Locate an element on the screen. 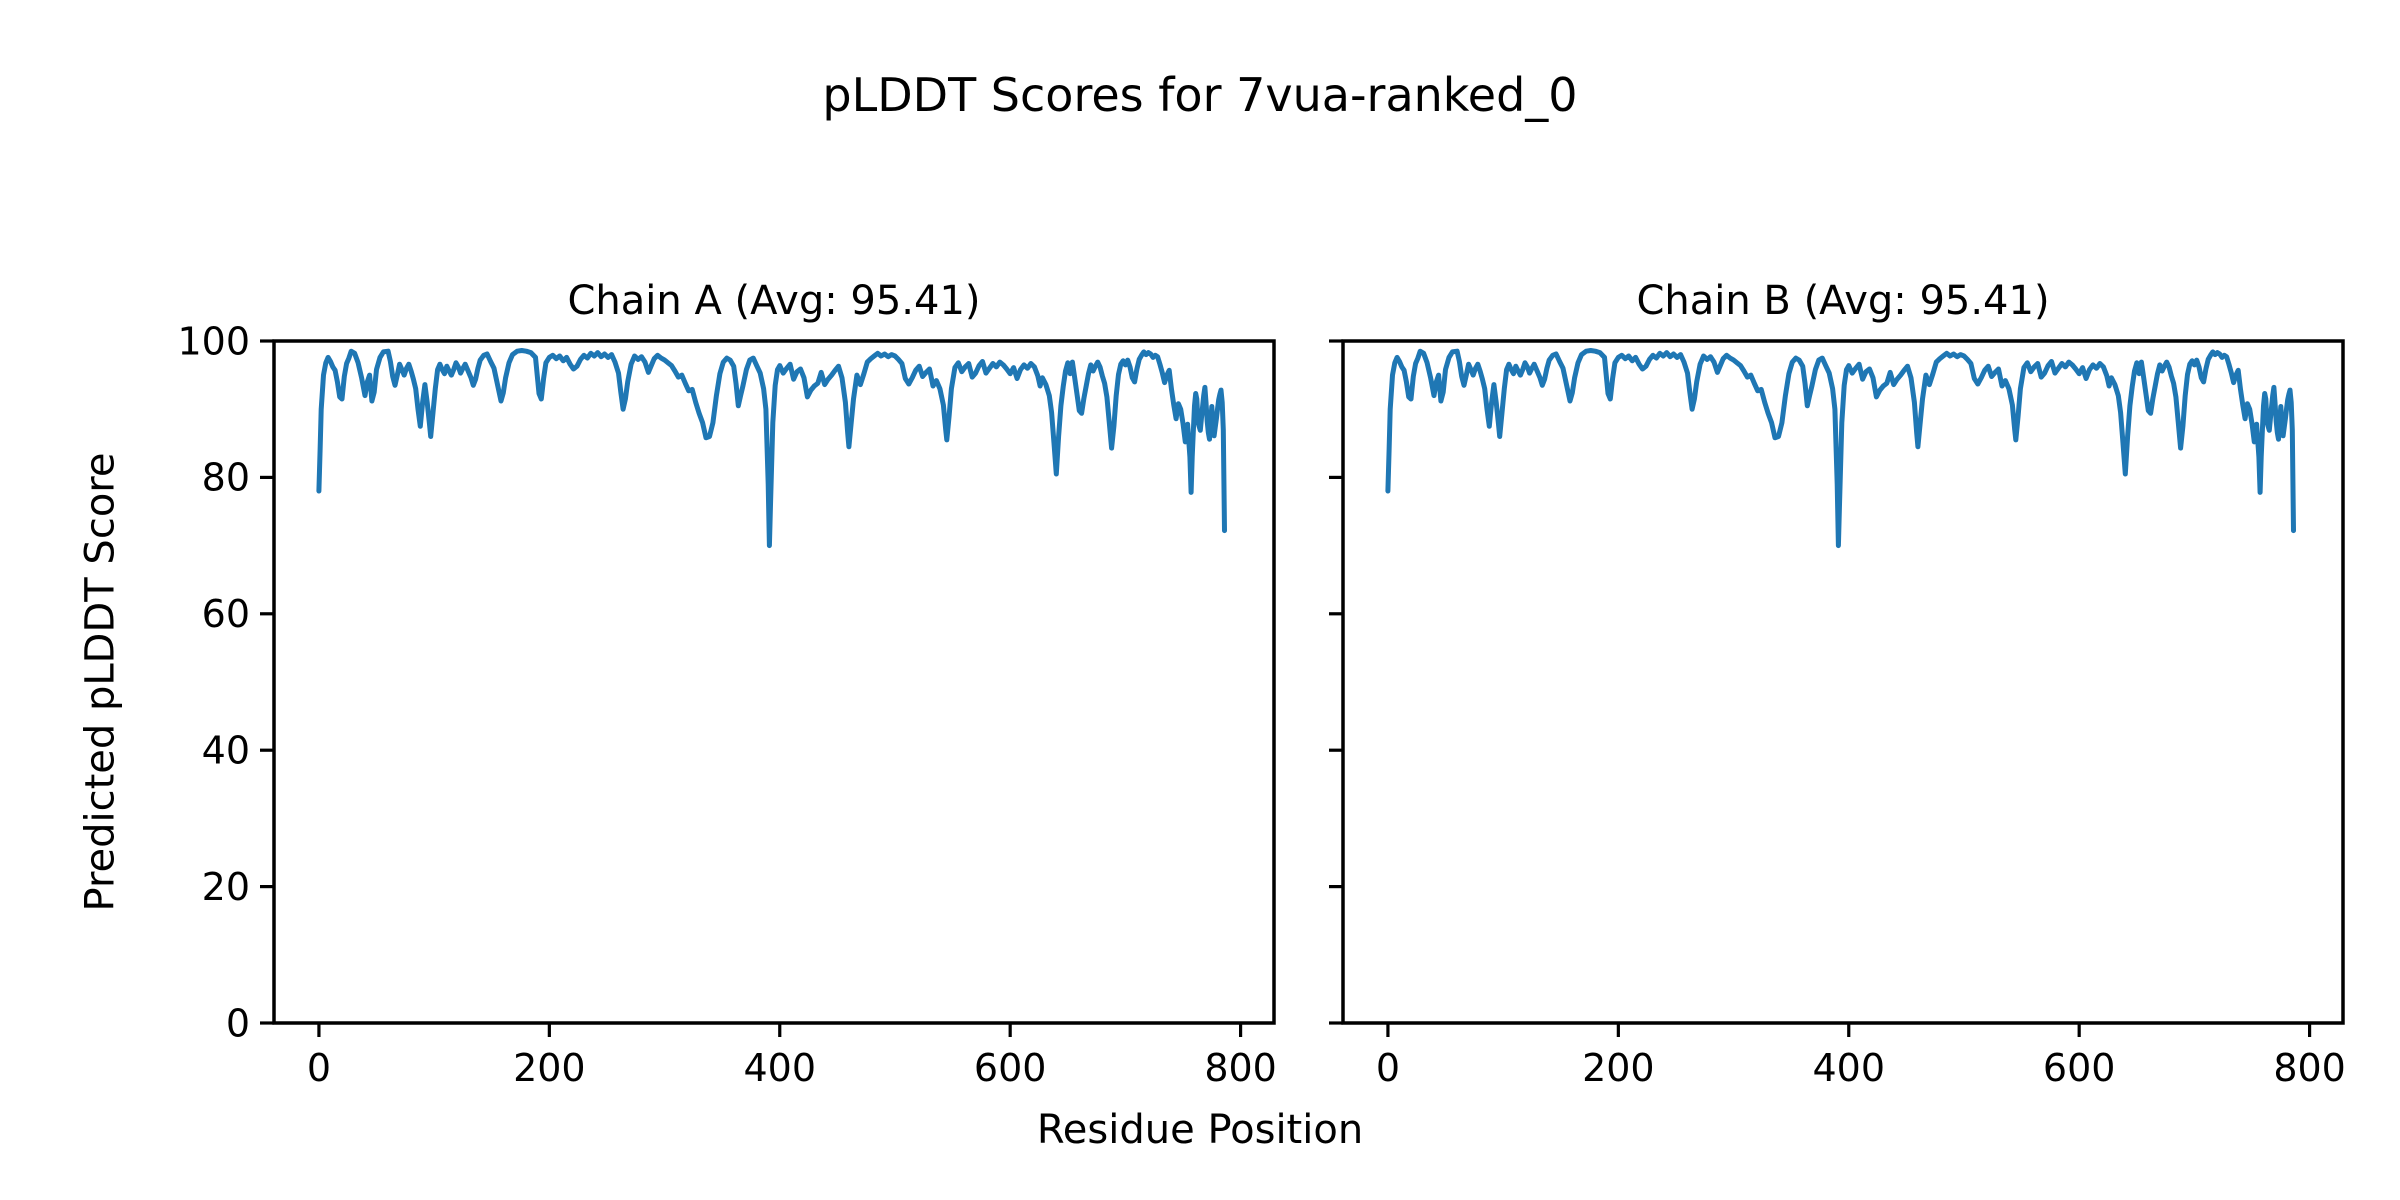  y-tick-label: 60 is located at coordinates (226, 614).